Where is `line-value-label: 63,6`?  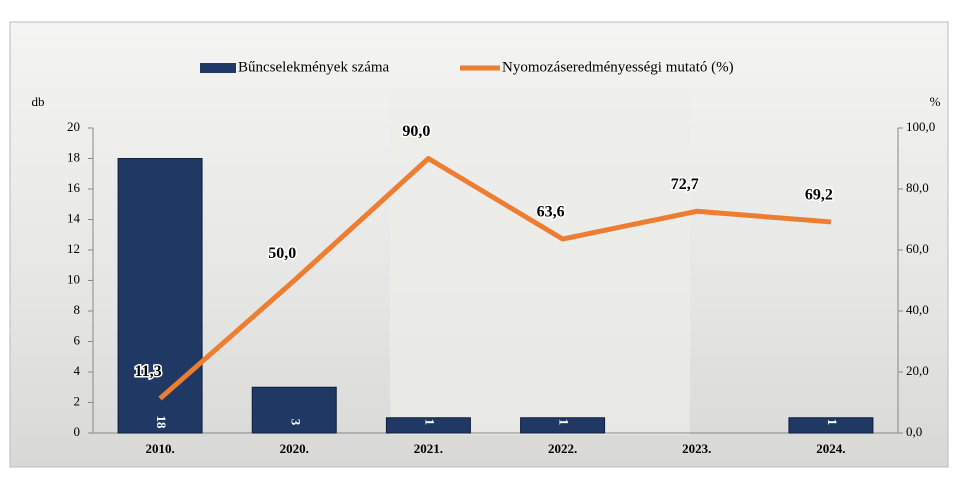
line-value-label: 63,6 is located at coordinates (551, 212).